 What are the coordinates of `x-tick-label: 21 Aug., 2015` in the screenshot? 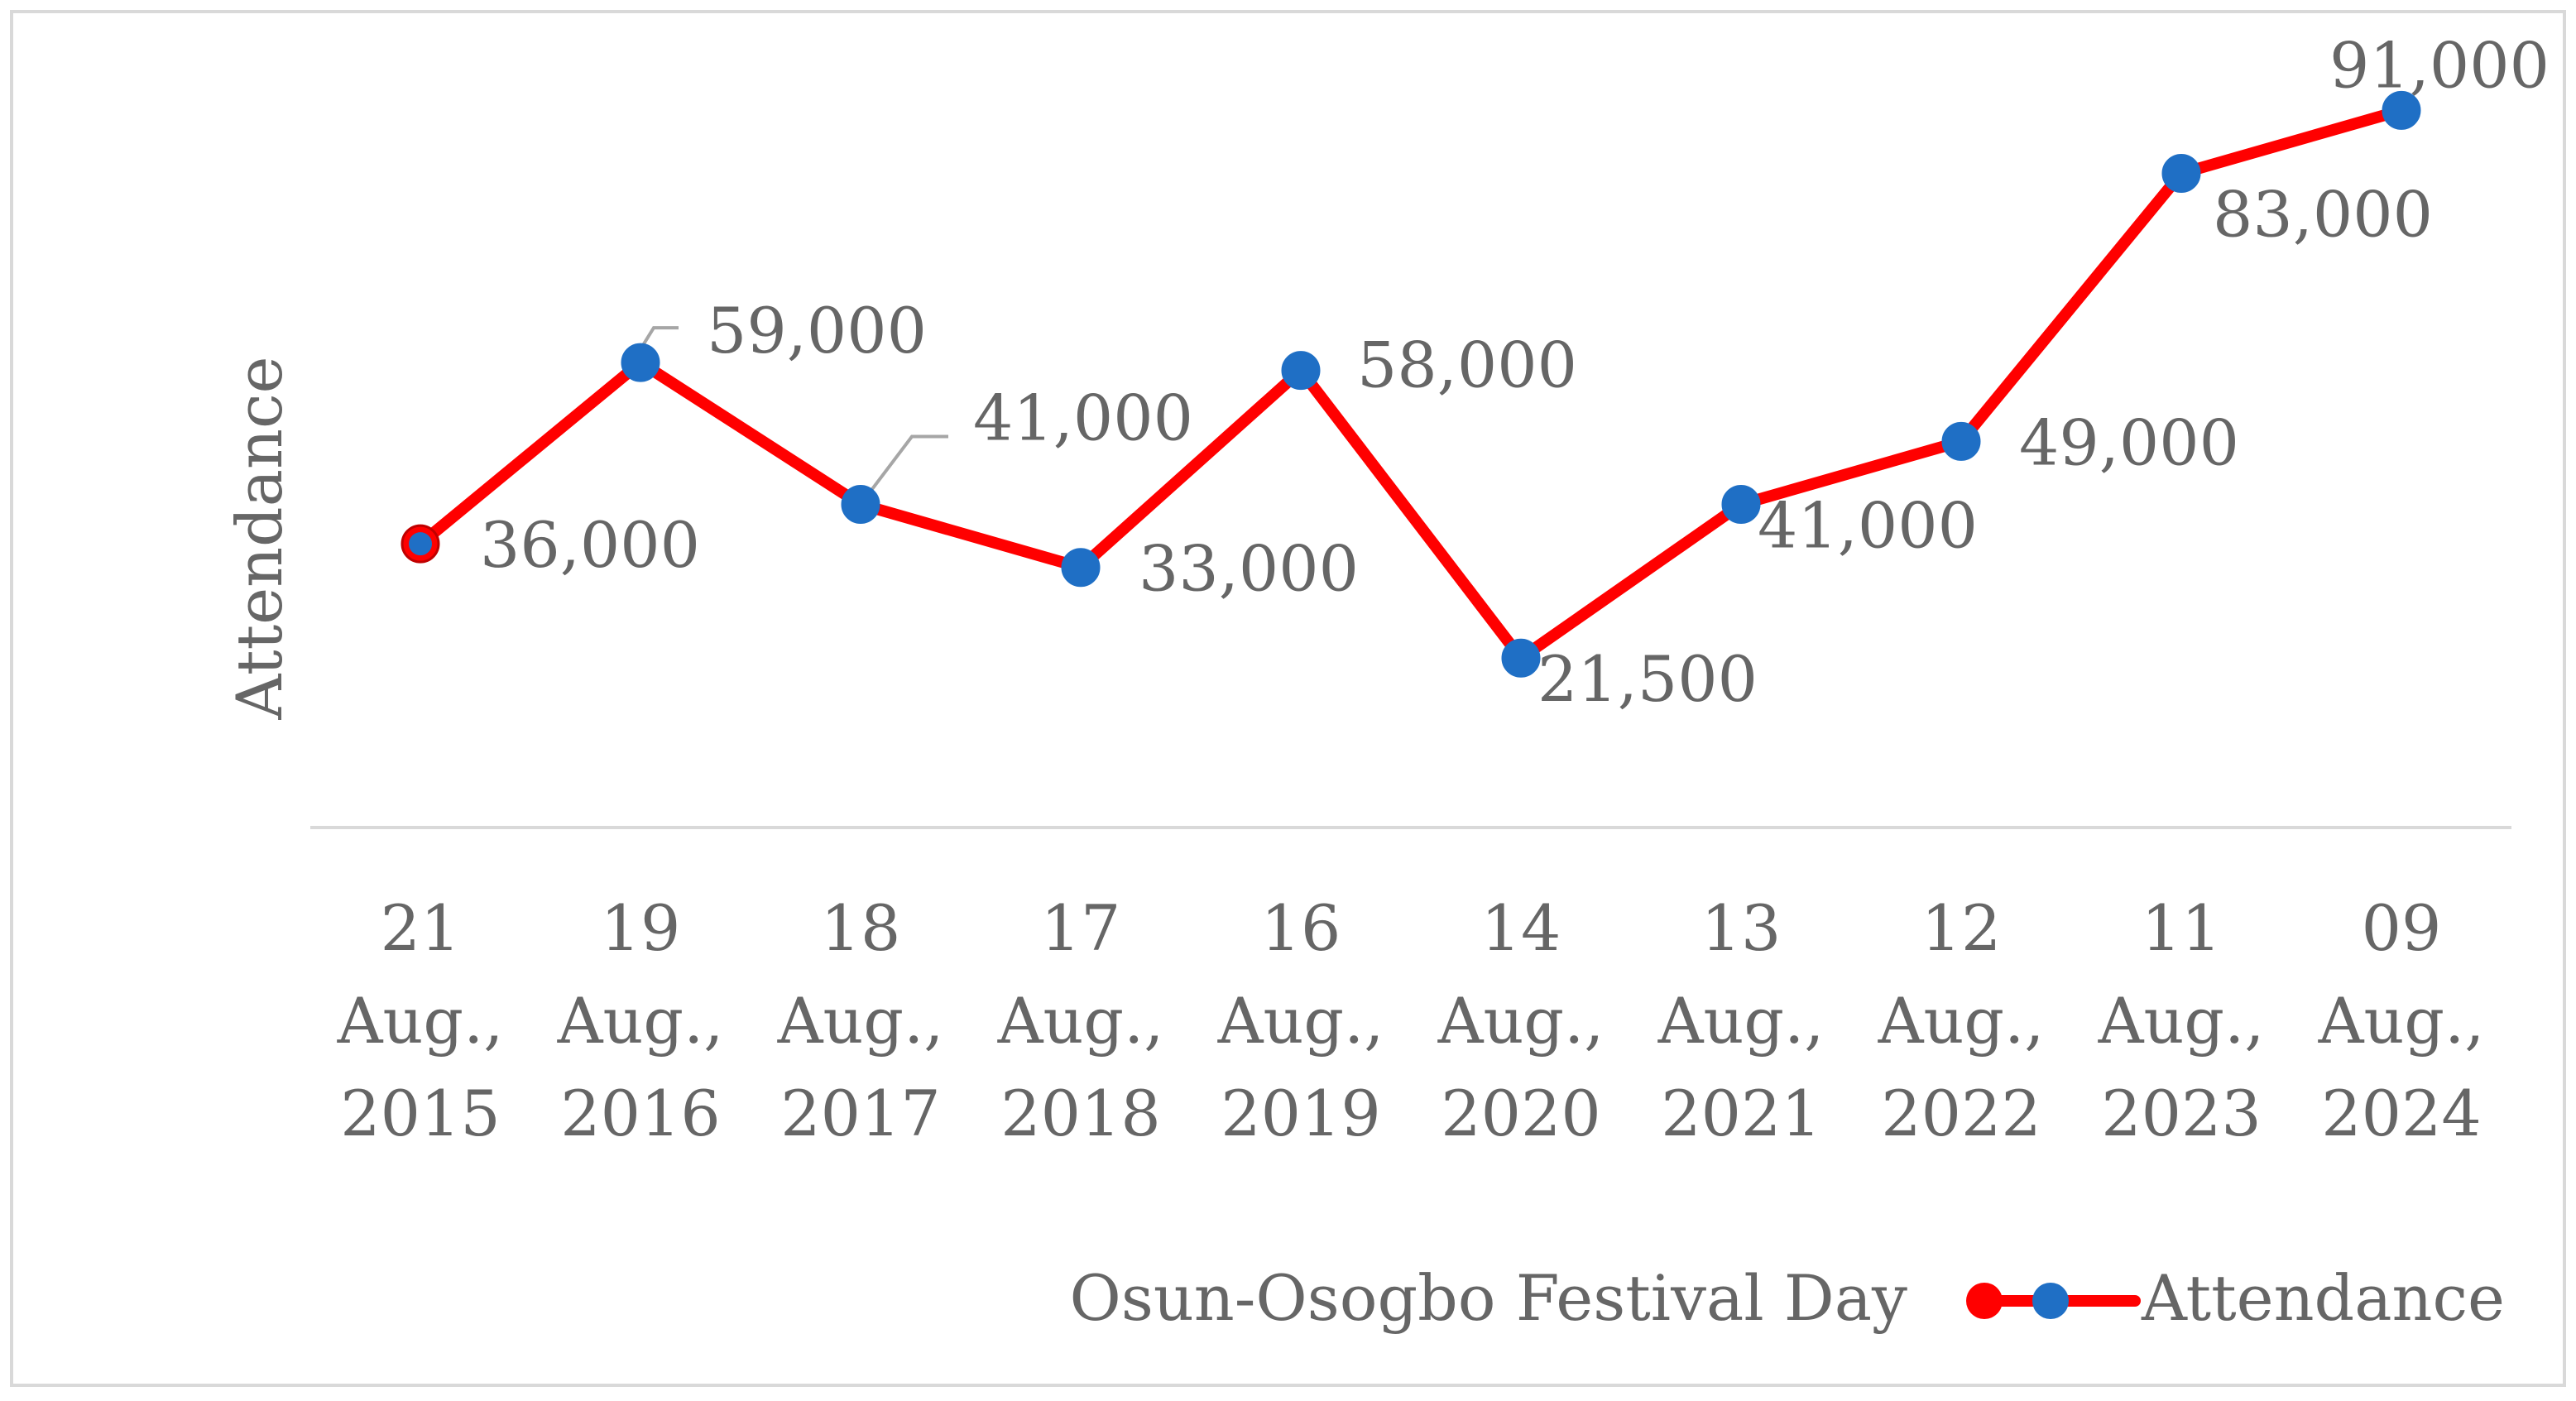 It's located at (421, 1020).